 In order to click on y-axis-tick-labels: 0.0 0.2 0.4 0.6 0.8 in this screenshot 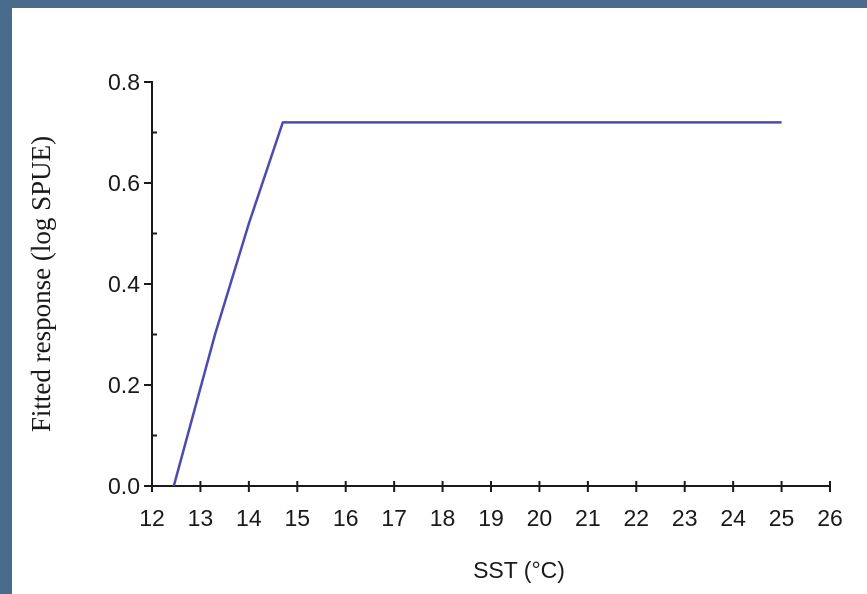, I will do `click(124, 284)`.